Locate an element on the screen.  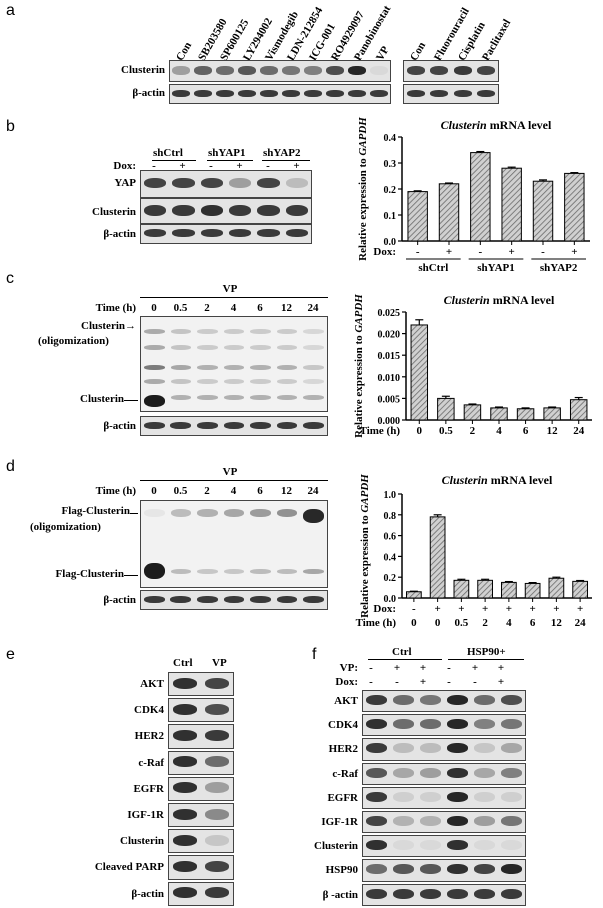
panel-e-lane-vp: VP is located at coordinates (219, 663).